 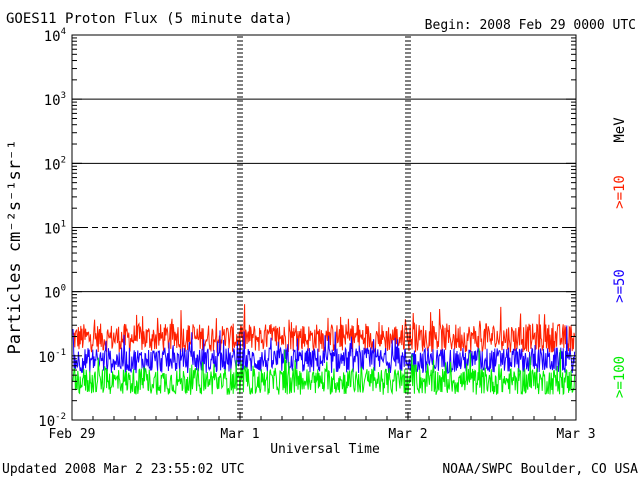 I want to click on legend-series-1: >=50, so click(x=620, y=286).